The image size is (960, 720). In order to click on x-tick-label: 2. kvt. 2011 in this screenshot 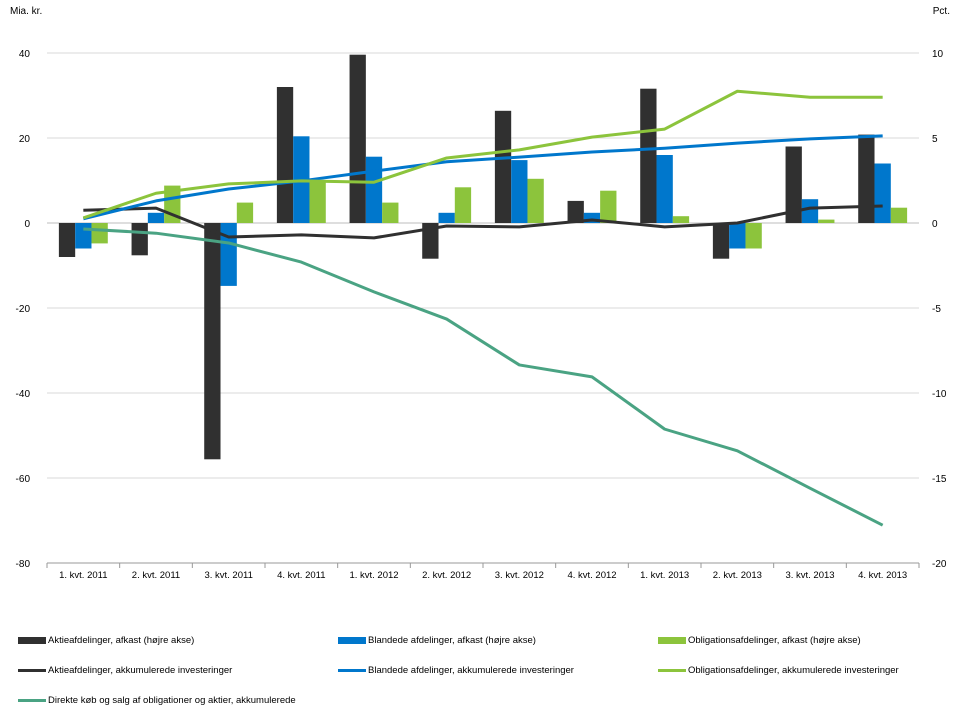, I will do `click(156, 575)`.